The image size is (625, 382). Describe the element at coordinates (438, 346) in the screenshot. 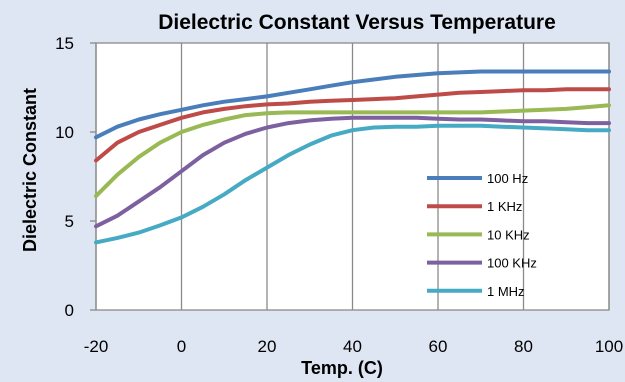

I see `x-tick-label: 60` at that location.